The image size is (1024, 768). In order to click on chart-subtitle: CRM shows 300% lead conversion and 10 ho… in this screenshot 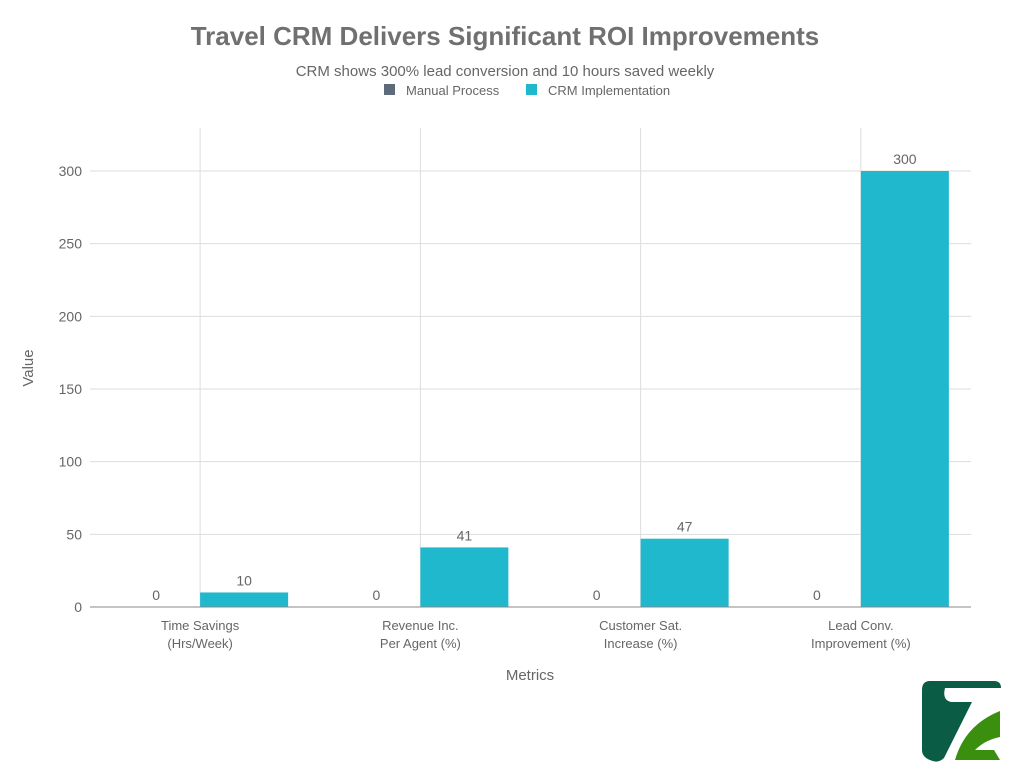, I will do `click(505, 71)`.